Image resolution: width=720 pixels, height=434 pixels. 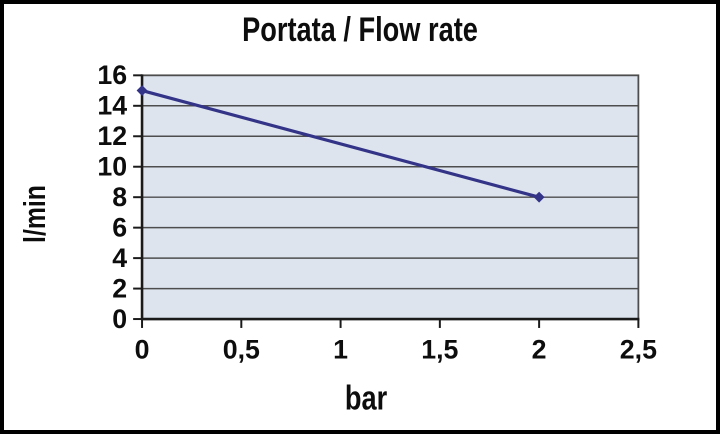 What do you see at coordinates (360, 30) in the screenshot?
I see `chart-title: Portata / Flow rate` at bounding box center [360, 30].